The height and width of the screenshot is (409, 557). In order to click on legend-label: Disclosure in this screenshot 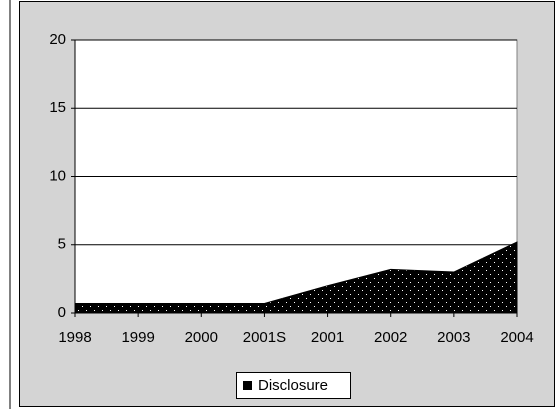, I will do `click(293, 385)`.